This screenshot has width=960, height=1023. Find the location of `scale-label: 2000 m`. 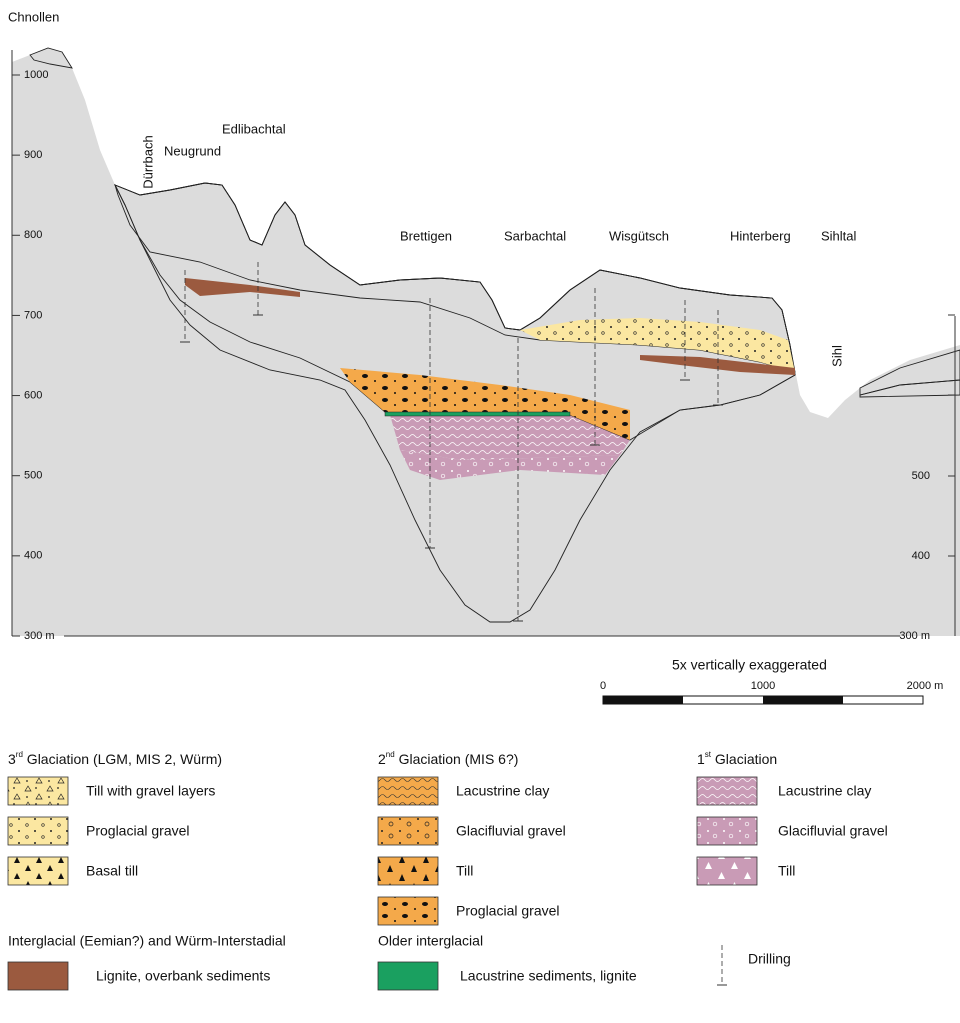

scale-label: 2000 m is located at coordinates (925, 686).